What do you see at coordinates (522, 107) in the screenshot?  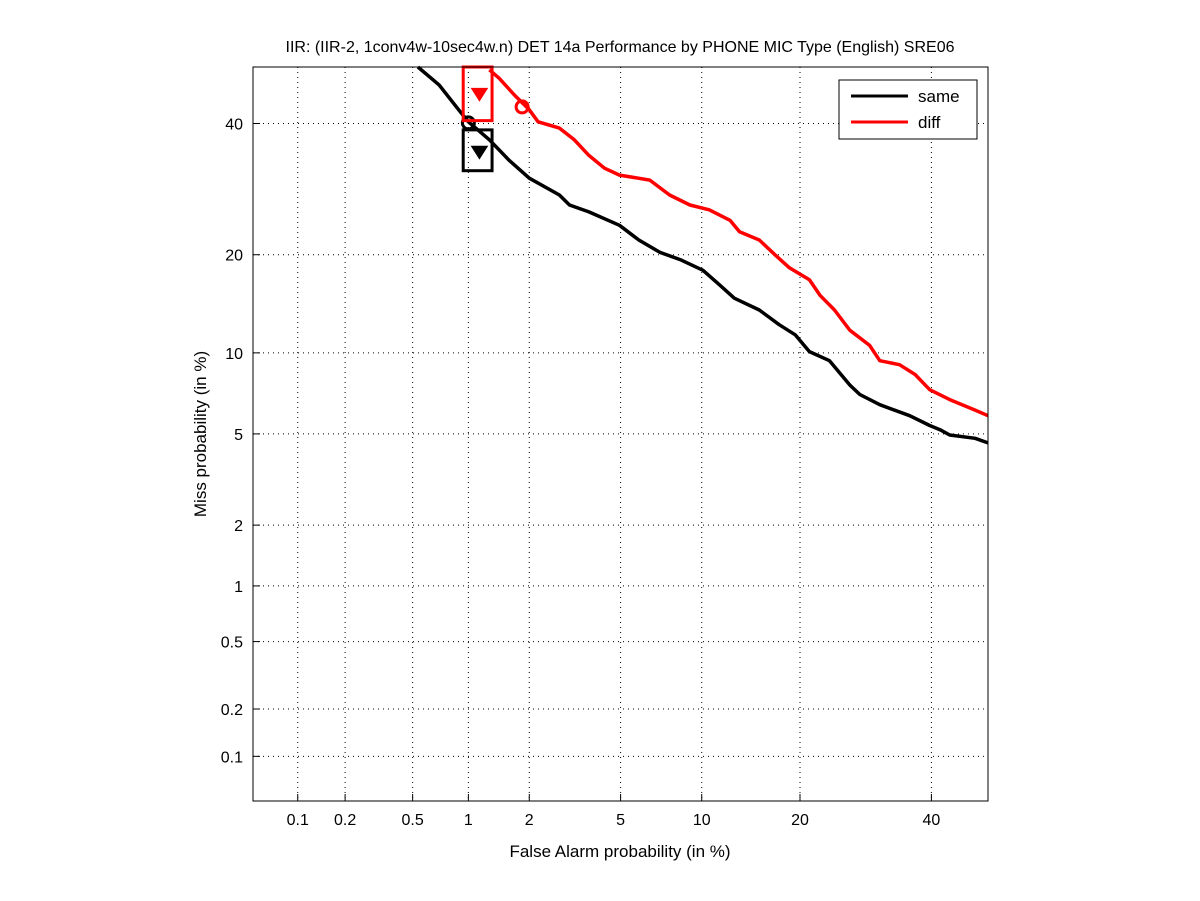 I see `min-dcf-marker-diff` at bounding box center [522, 107].